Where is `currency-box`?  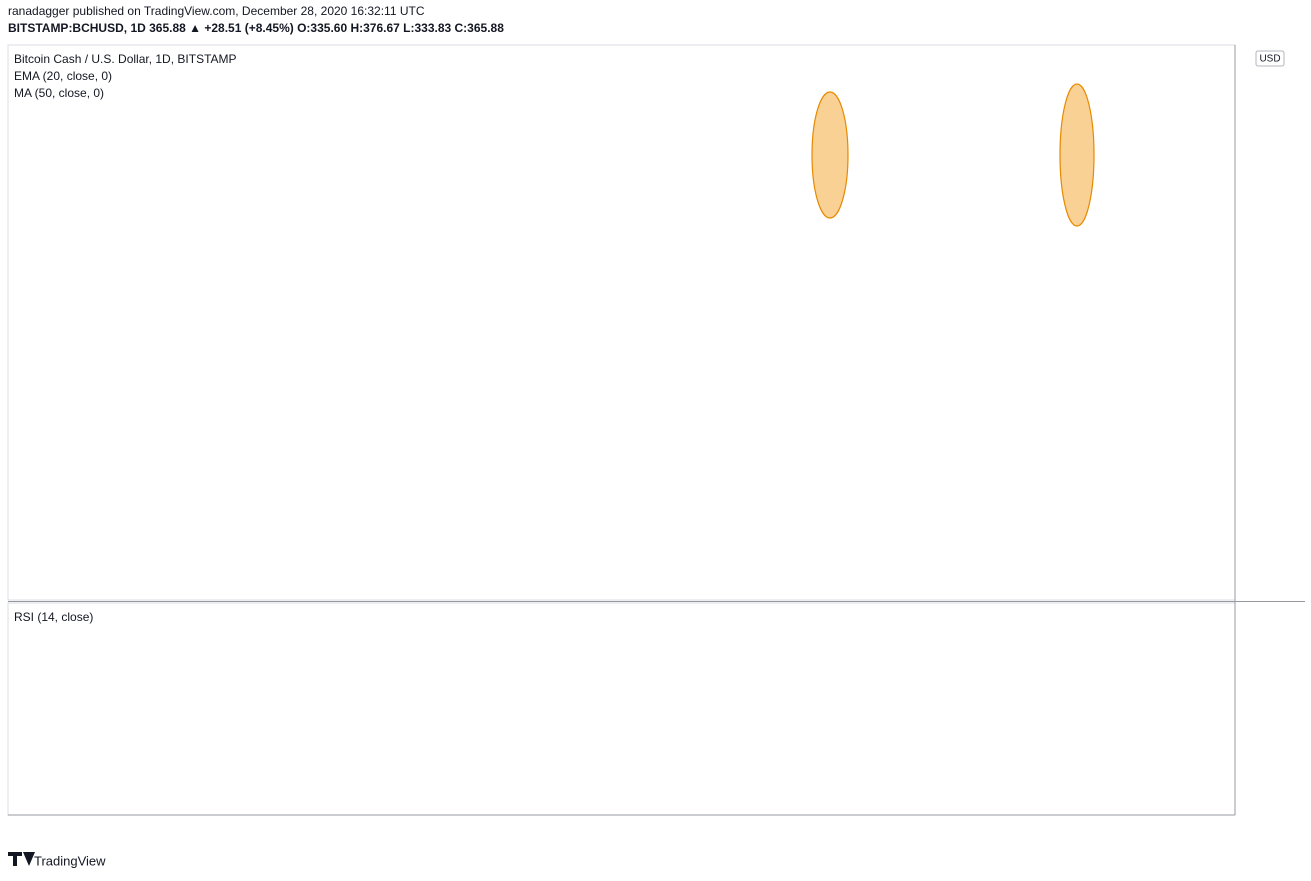
currency-box is located at coordinates (1270, 58).